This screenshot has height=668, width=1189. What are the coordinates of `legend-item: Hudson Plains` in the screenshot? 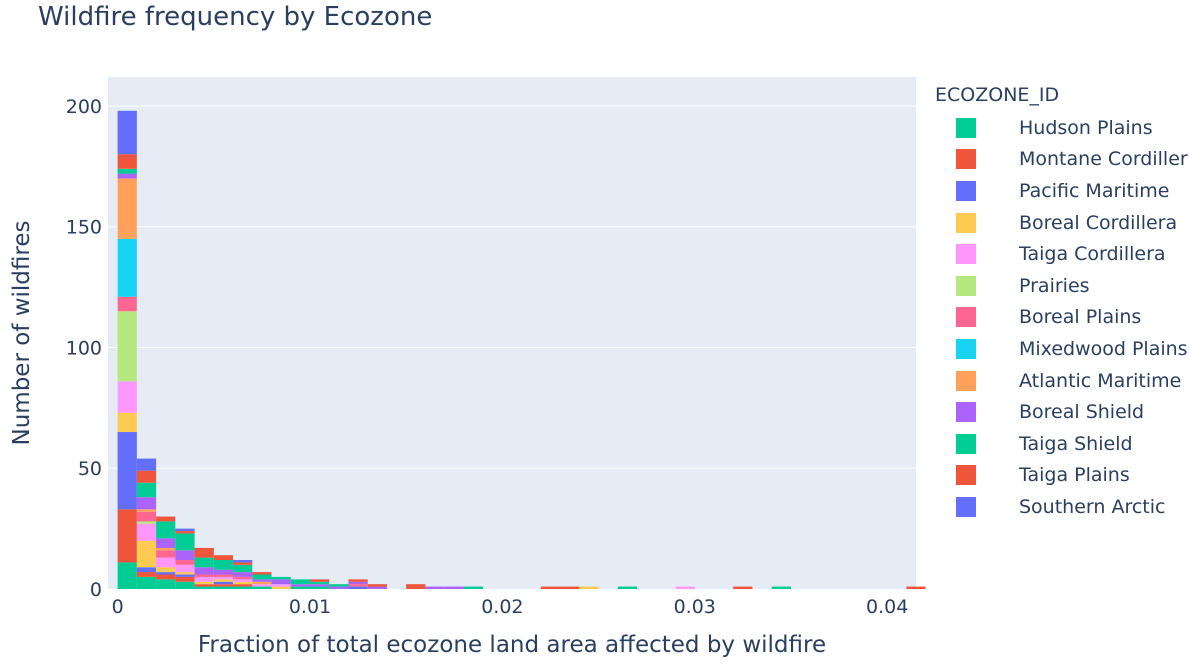 It's located at (1062, 128).